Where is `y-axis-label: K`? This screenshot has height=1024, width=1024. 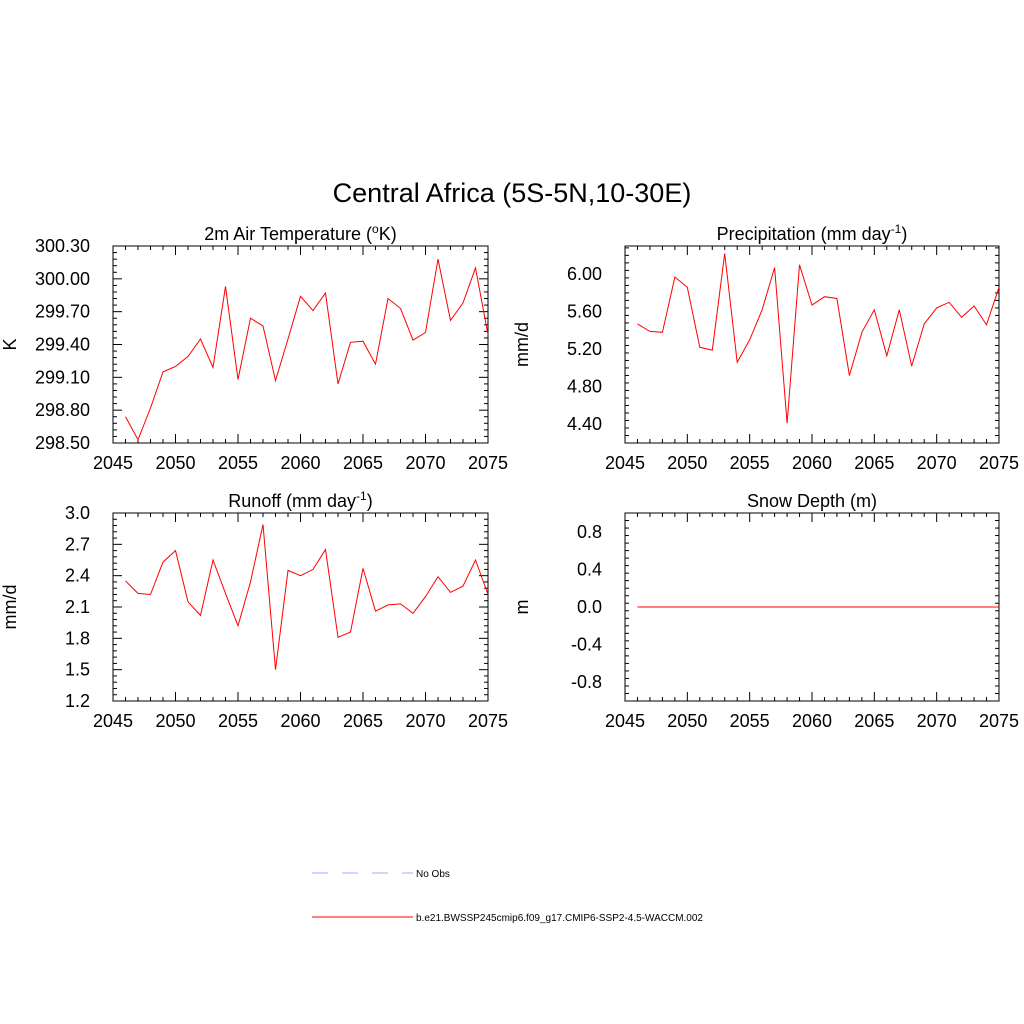 y-axis-label: K is located at coordinates (10, 344).